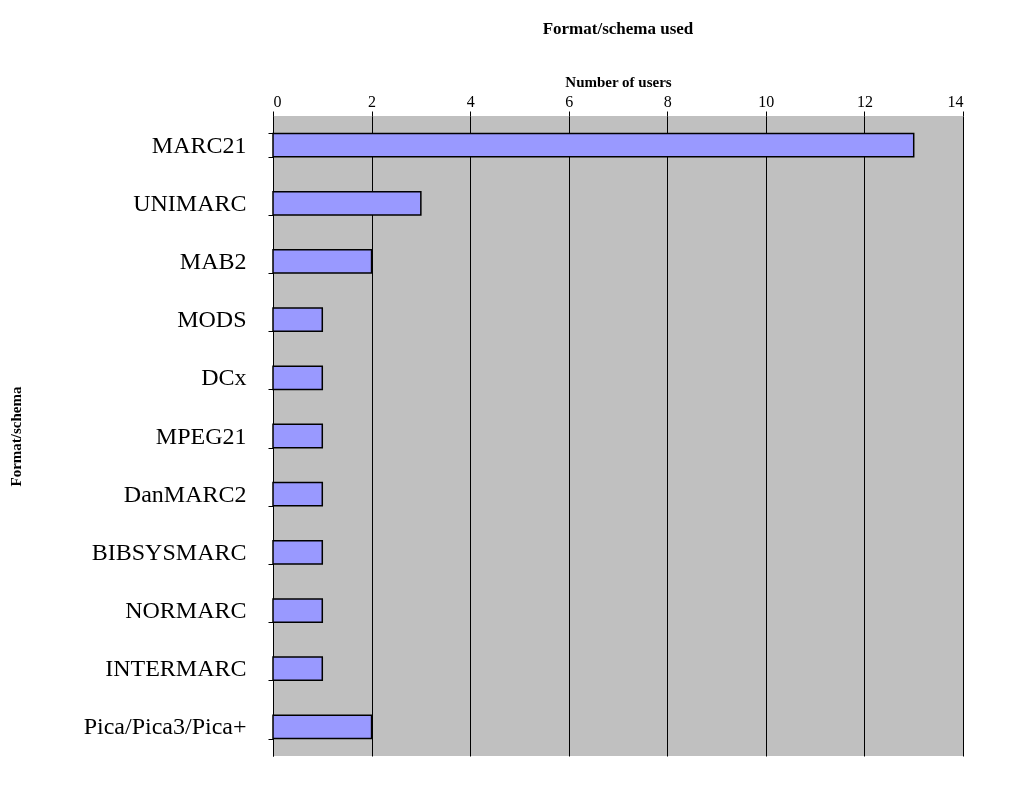  Describe the element at coordinates (199, 144) in the screenshot. I see `y-tick-label: MARC21` at that location.